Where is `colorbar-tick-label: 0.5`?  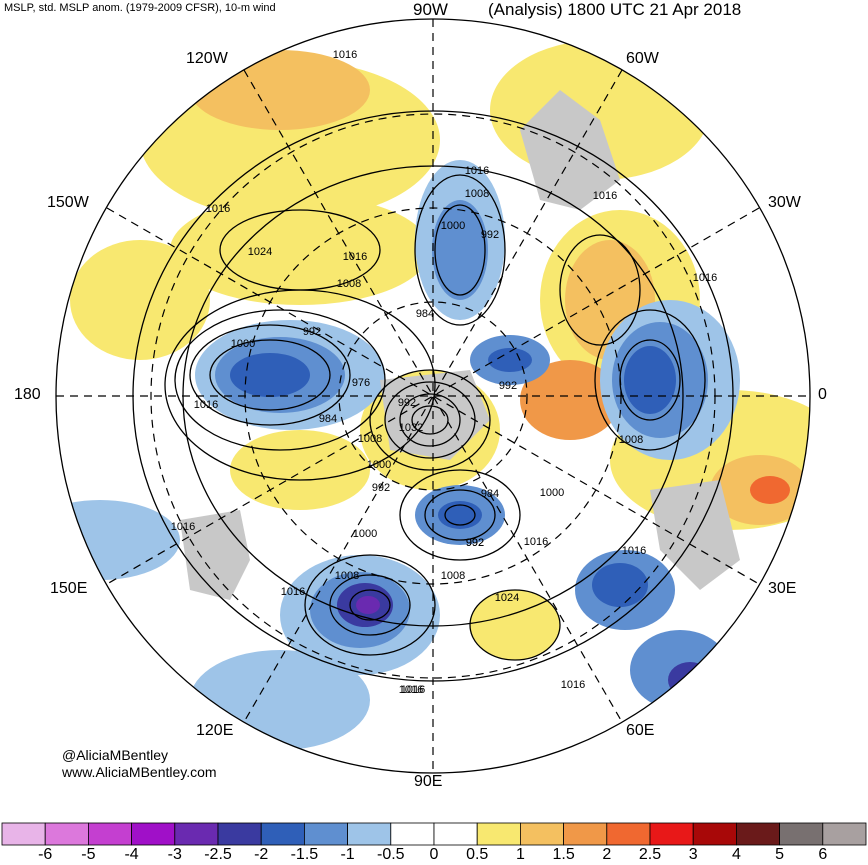 colorbar-tick-label: 0.5 is located at coordinates (477, 854).